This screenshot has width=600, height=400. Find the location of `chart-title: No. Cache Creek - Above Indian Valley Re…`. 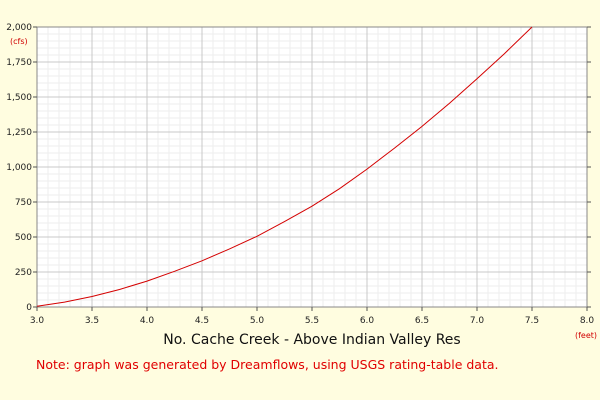

chart-title: No. Cache Creek - Above Indian Valley Re… is located at coordinates (312, 340).